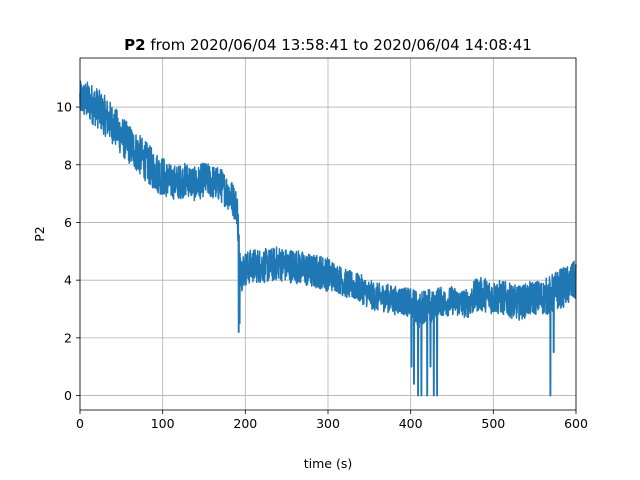  I want to click on y-tick-label: 10, so click(64, 107).